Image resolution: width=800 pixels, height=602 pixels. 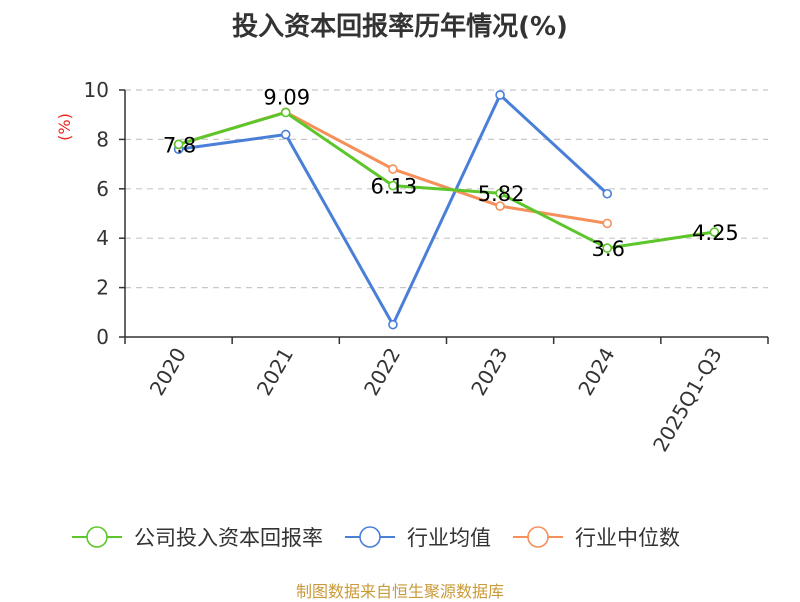 I want to click on data-label: 5.82, so click(x=501, y=194).